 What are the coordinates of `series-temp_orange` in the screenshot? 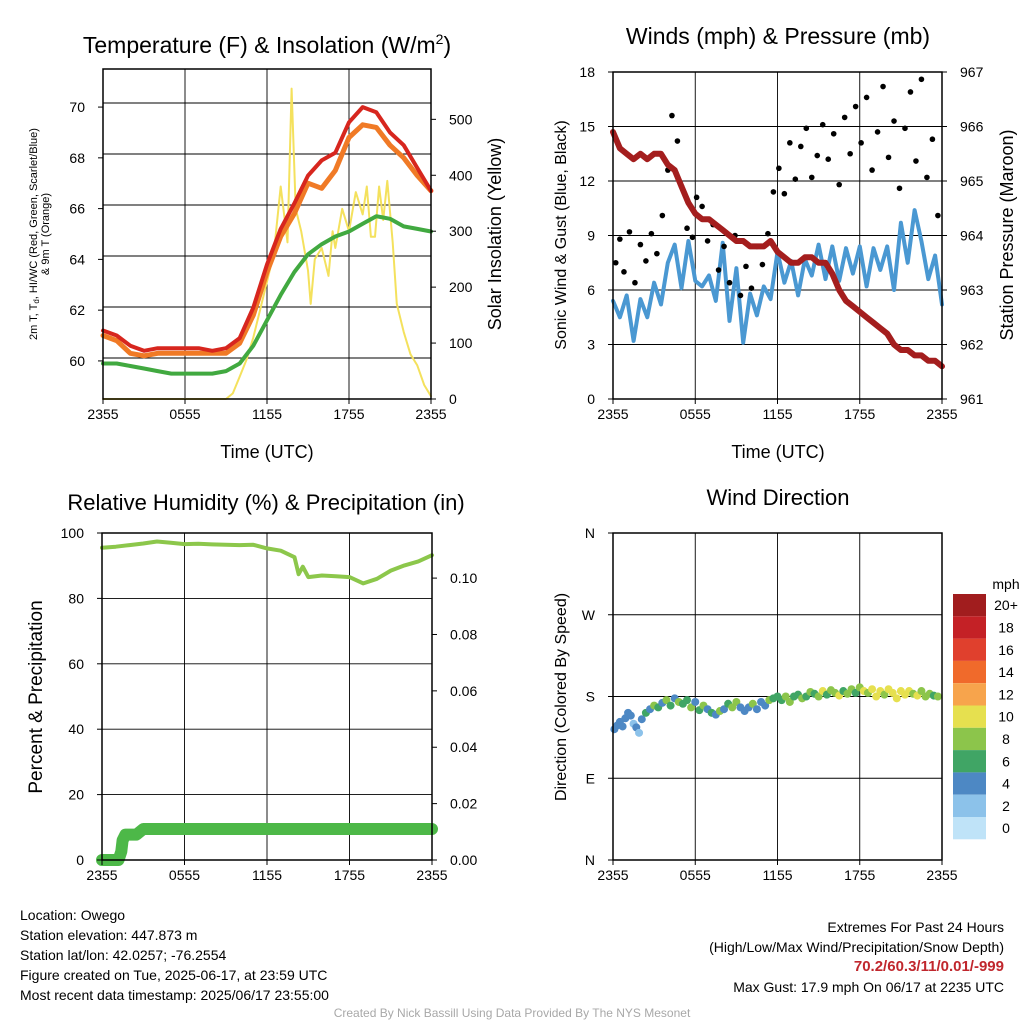 It's located at (267, 240).